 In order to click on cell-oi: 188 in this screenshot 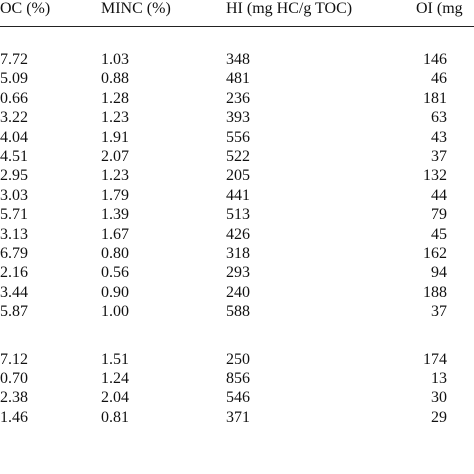, I will do `click(435, 292)`.